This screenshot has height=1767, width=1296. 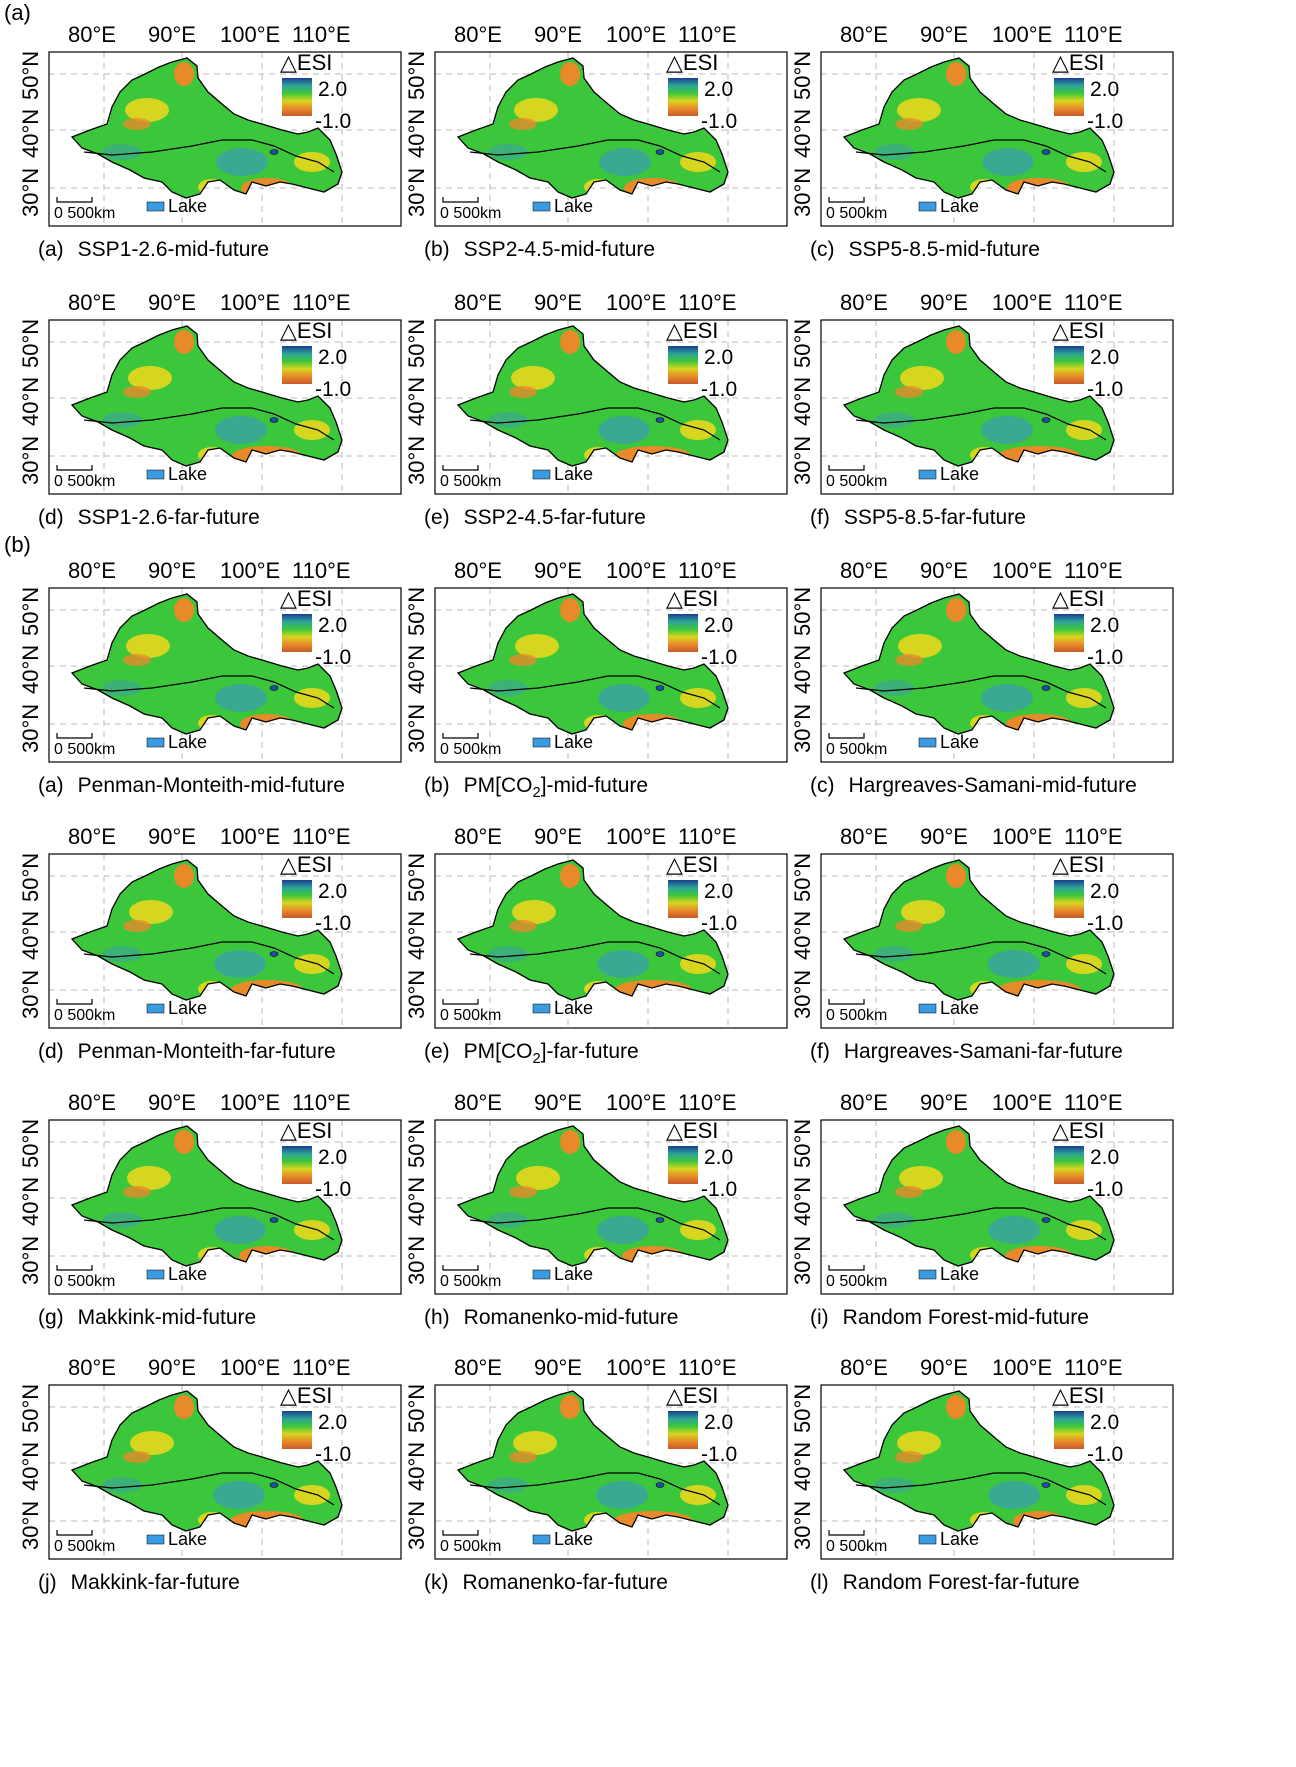 What do you see at coordinates (436, 1582) in the screenshot?
I see `panel-letter: (k)` at bounding box center [436, 1582].